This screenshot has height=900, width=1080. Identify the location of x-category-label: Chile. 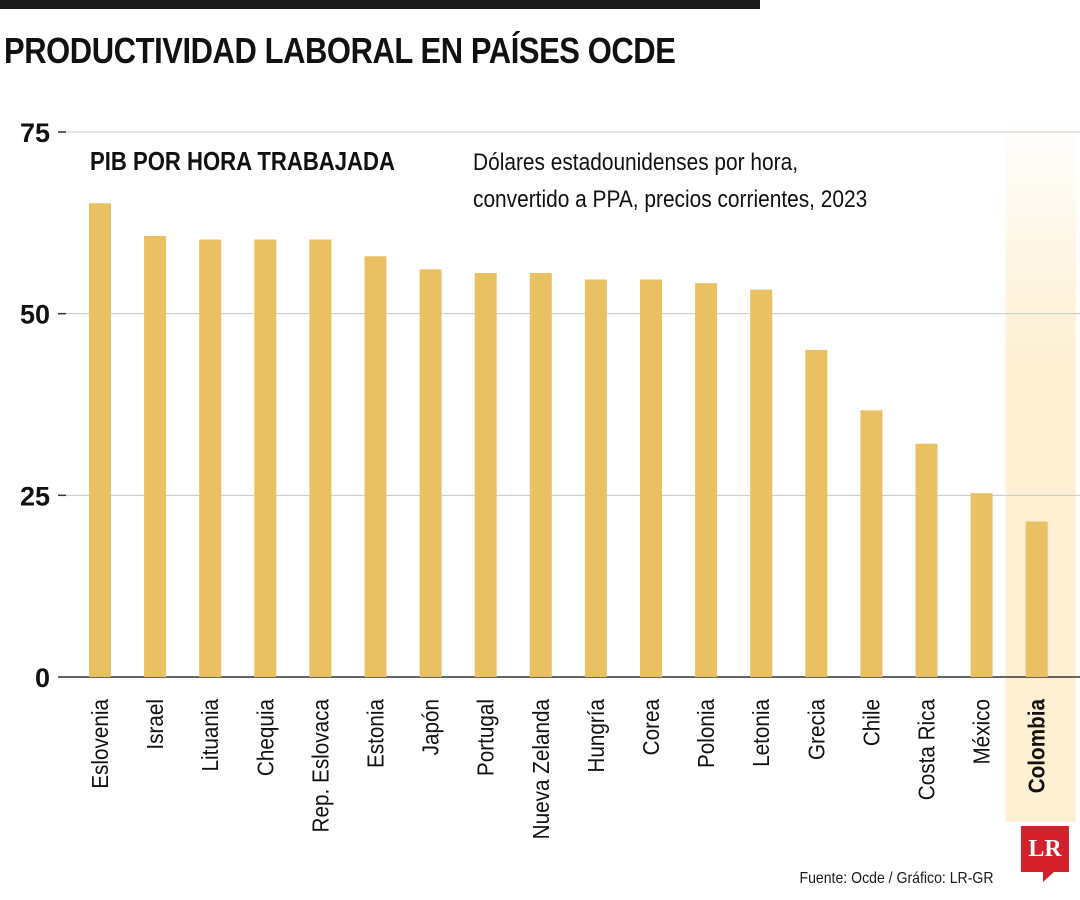
(871, 722).